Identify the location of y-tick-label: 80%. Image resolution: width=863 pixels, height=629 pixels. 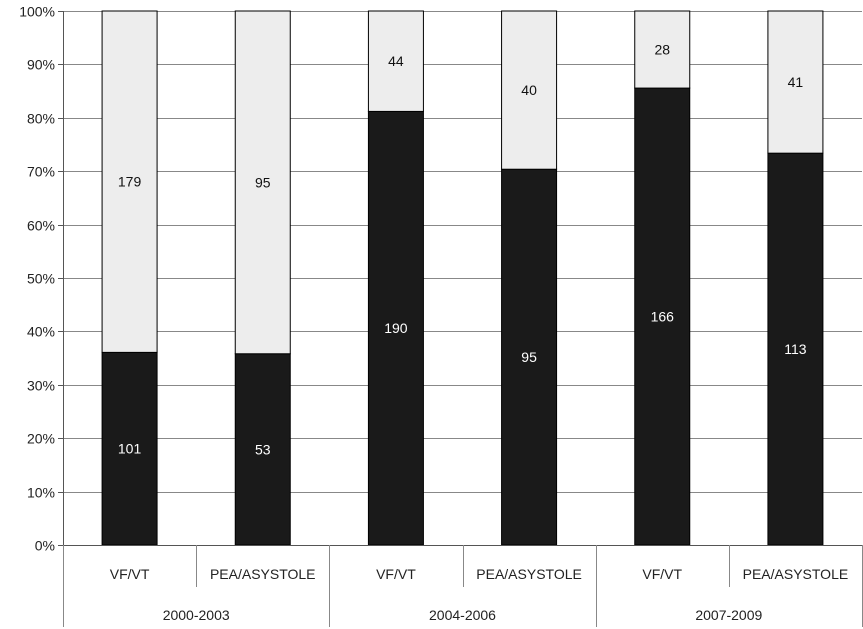
(41, 119).